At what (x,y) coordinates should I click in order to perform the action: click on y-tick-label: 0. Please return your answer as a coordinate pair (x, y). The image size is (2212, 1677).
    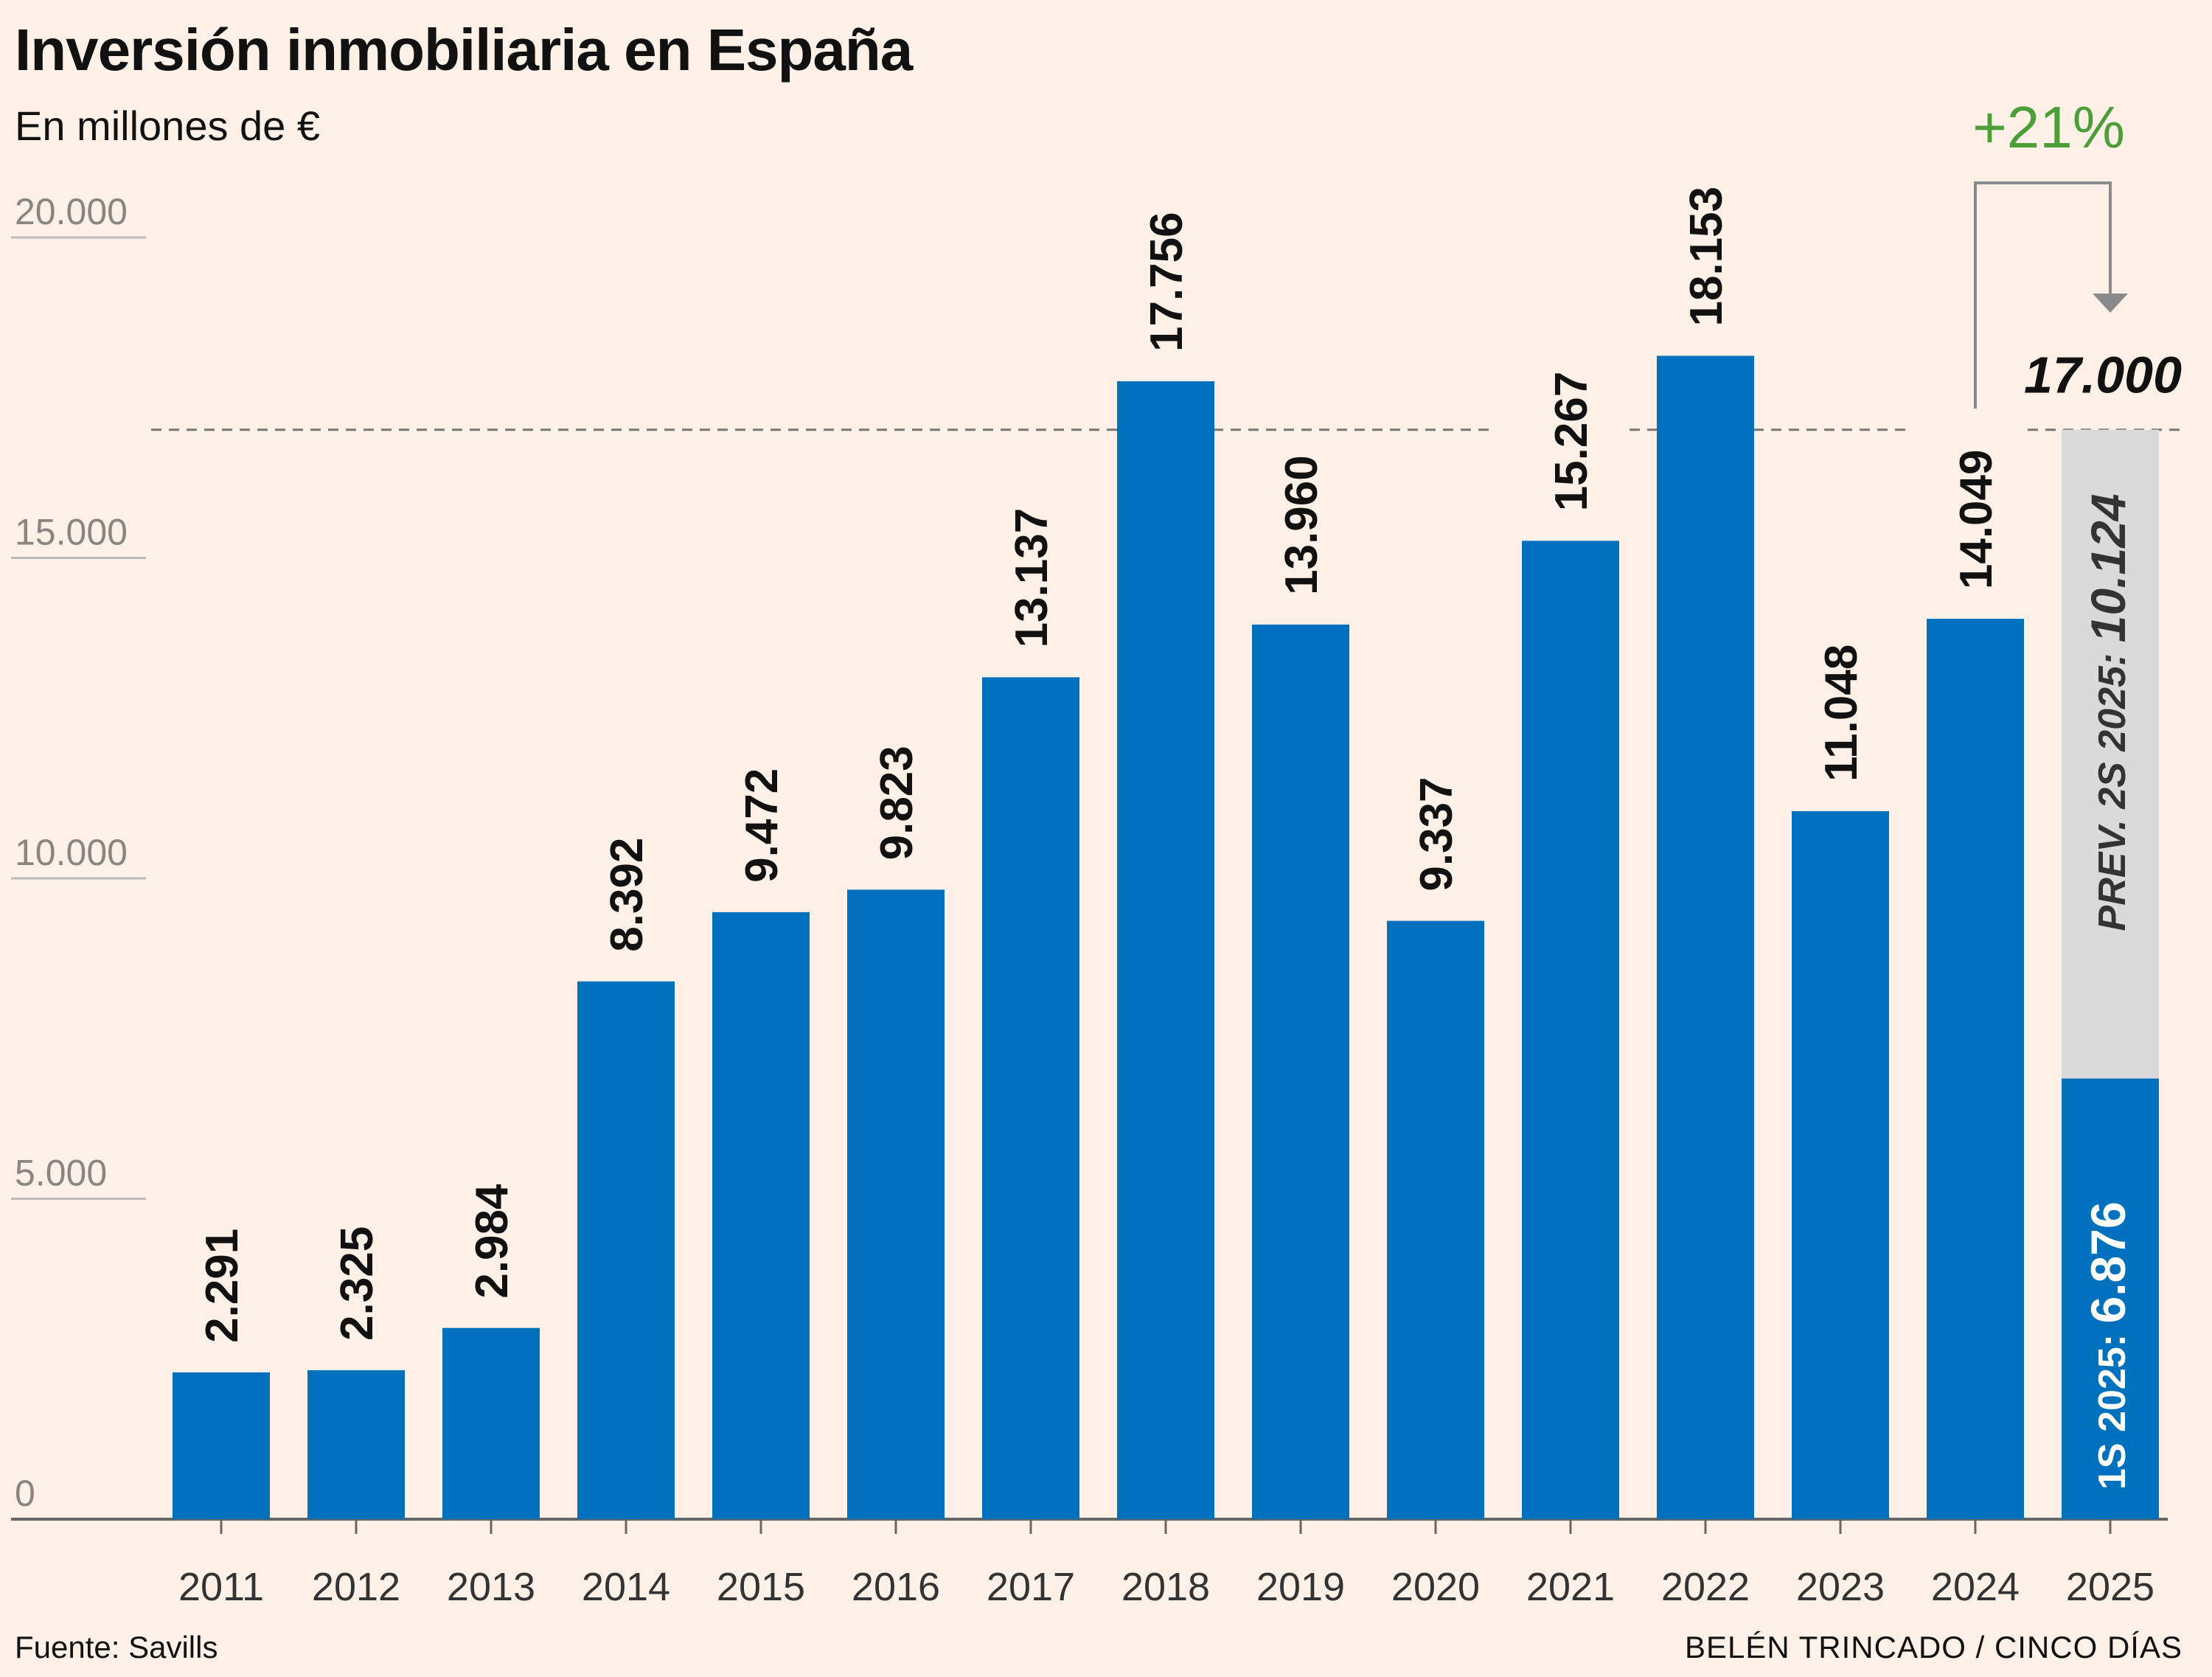
    Looking at the image, I should click on (25, 1493).